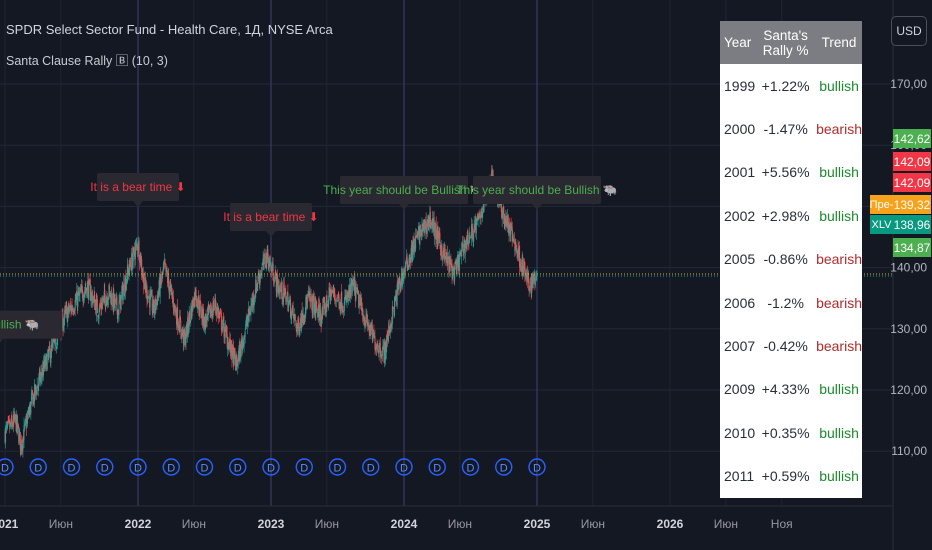 This screenshot has height=550, width=932. Describe the element at coordinates (138, 189) in the screenshot. I see `bearish-label: It is a bear time ⬇` at that location.